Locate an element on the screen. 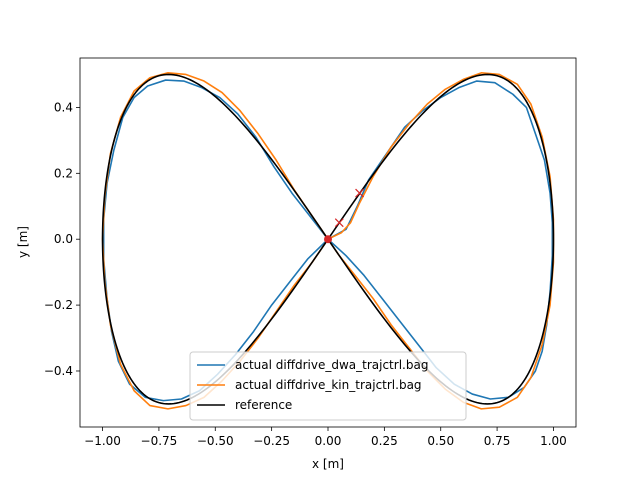 The image size is (640, 480). x-tick-label: 0.50 is located at coordinates (440, 441).